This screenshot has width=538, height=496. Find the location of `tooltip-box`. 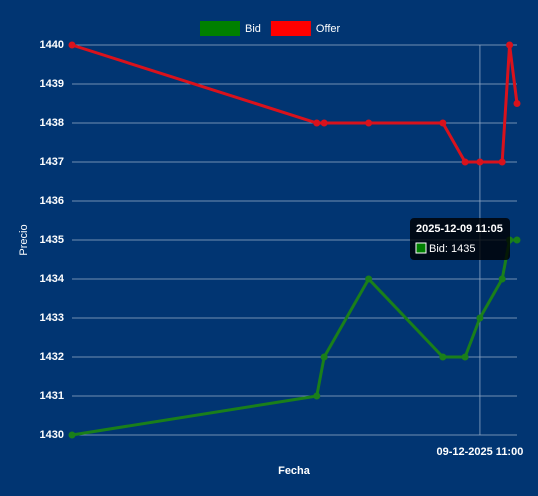

tooltip-box is located at coordinates (460, 239).